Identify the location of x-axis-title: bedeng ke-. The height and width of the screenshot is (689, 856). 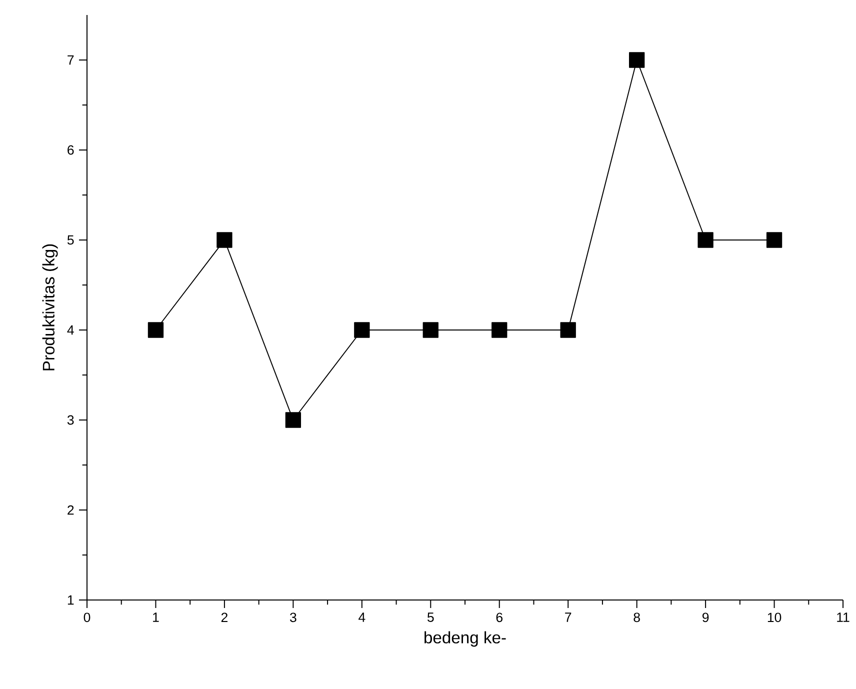
(465, 639).